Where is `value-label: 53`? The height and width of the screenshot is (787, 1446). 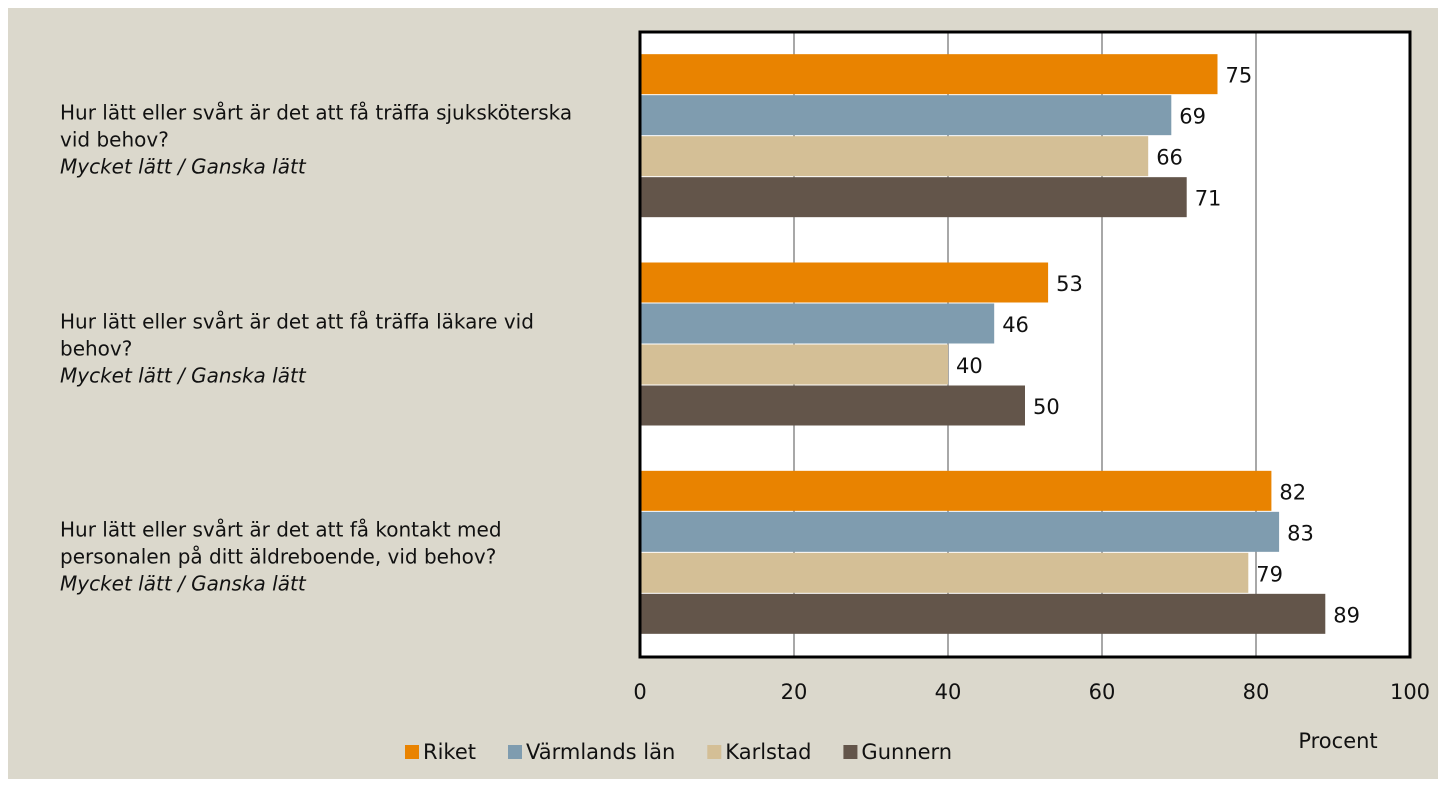 value-label: 53 is located at coordinates (1069, 284).